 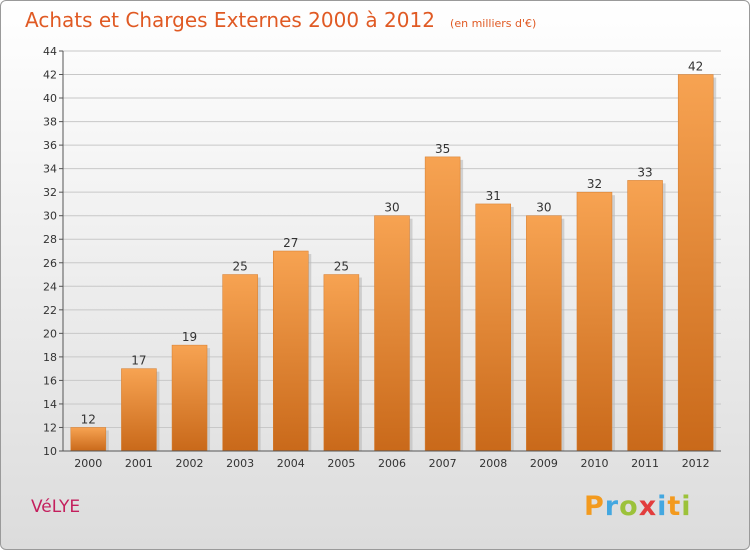 I want to click on x-tick-label: 2011, so click(x=645, y=463).